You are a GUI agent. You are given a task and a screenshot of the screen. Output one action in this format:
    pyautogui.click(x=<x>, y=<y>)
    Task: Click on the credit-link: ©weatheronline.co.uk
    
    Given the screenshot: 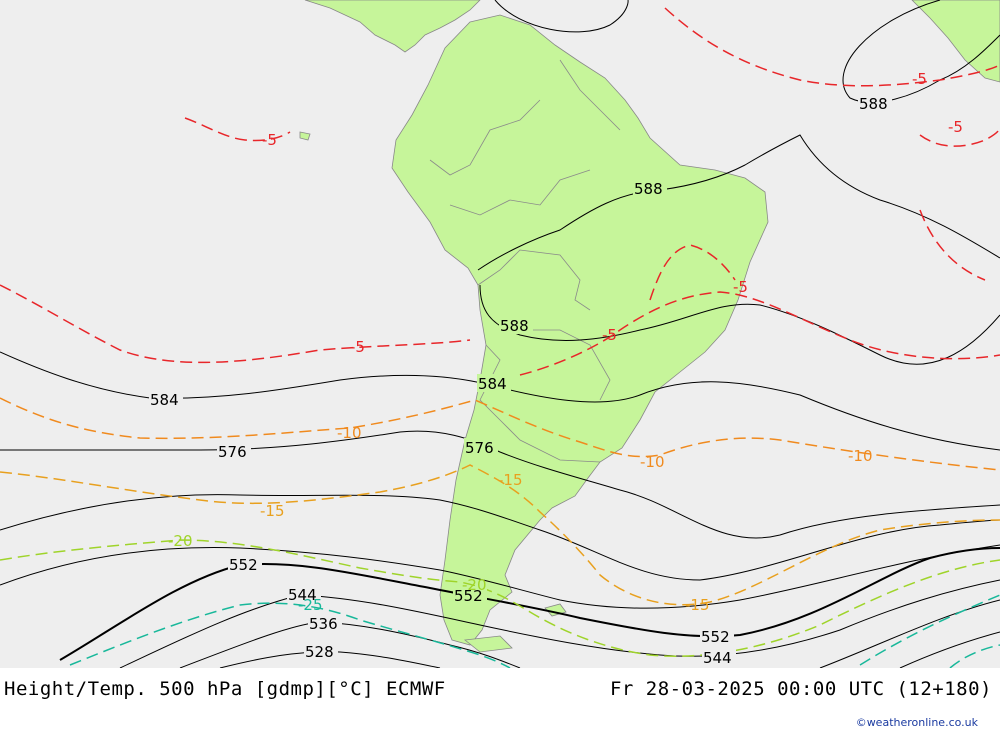 What is the action you would take?
    pyautogui.click(x=916, y=722)
    